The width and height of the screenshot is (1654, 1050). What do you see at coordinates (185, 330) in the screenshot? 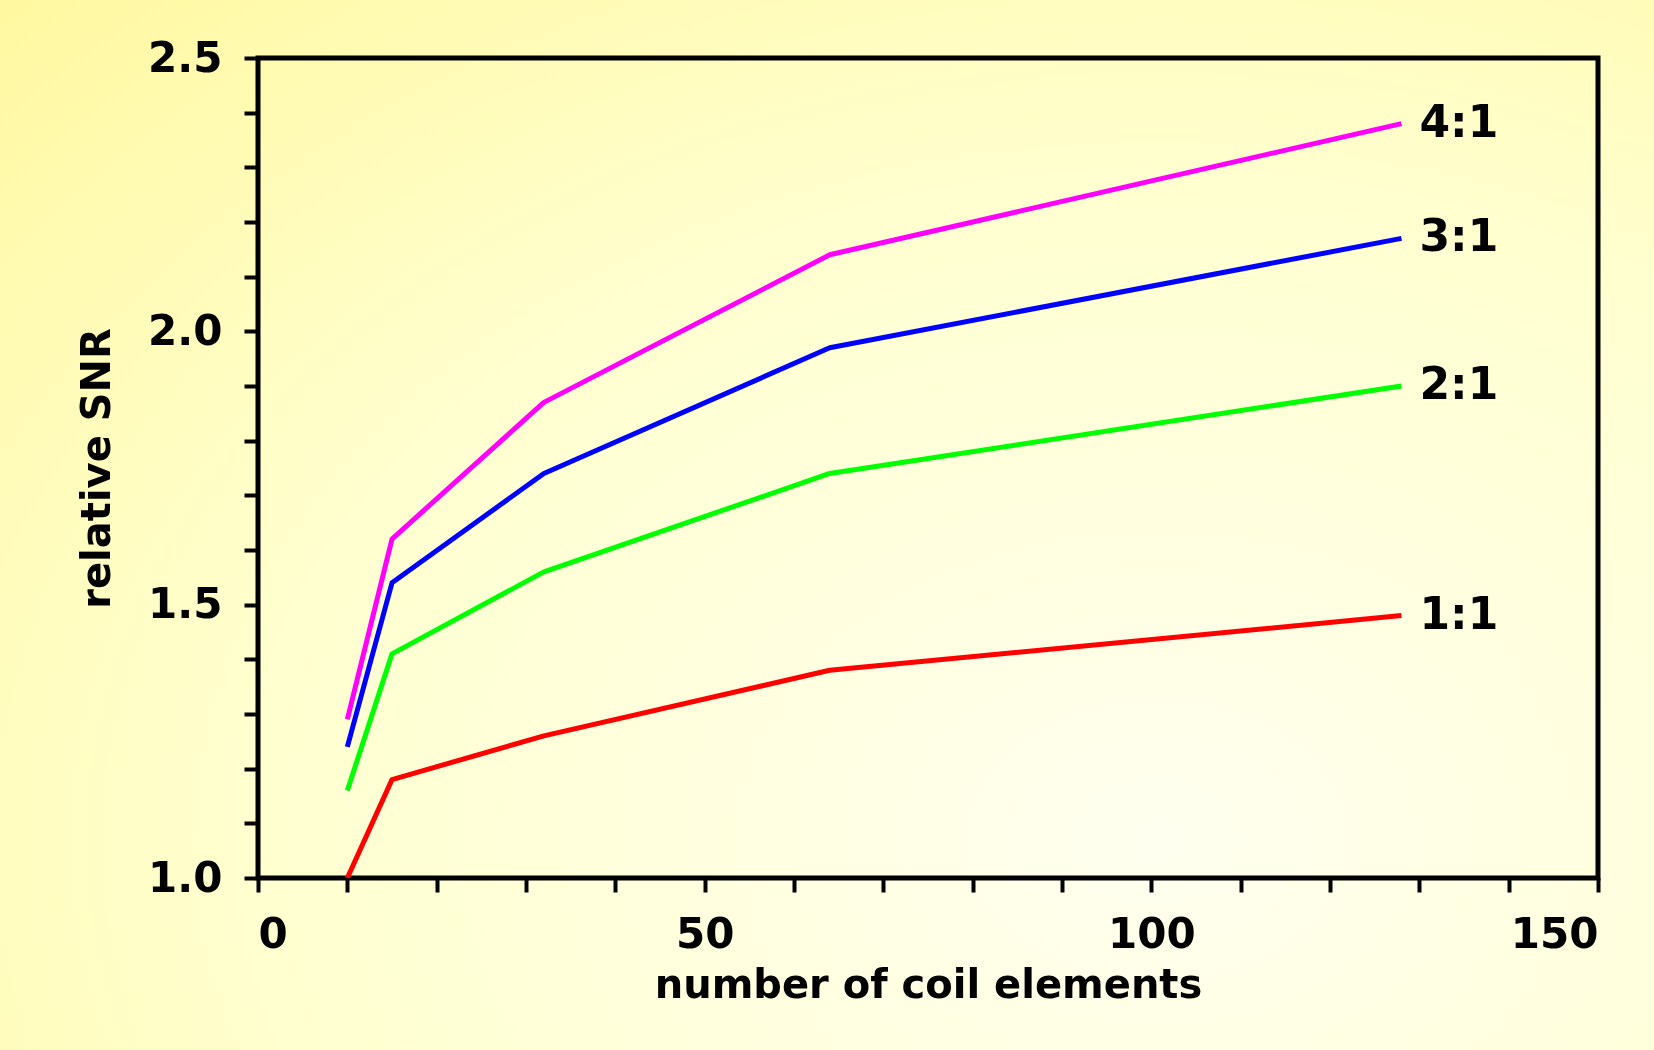
I see `y-tick-label: 2.0` at bounding box center [185, 330].